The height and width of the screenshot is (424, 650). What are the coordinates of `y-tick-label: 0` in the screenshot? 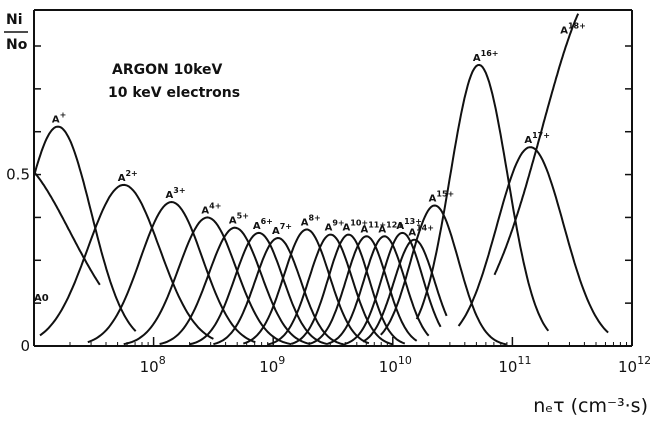 It's located at (25, 346).